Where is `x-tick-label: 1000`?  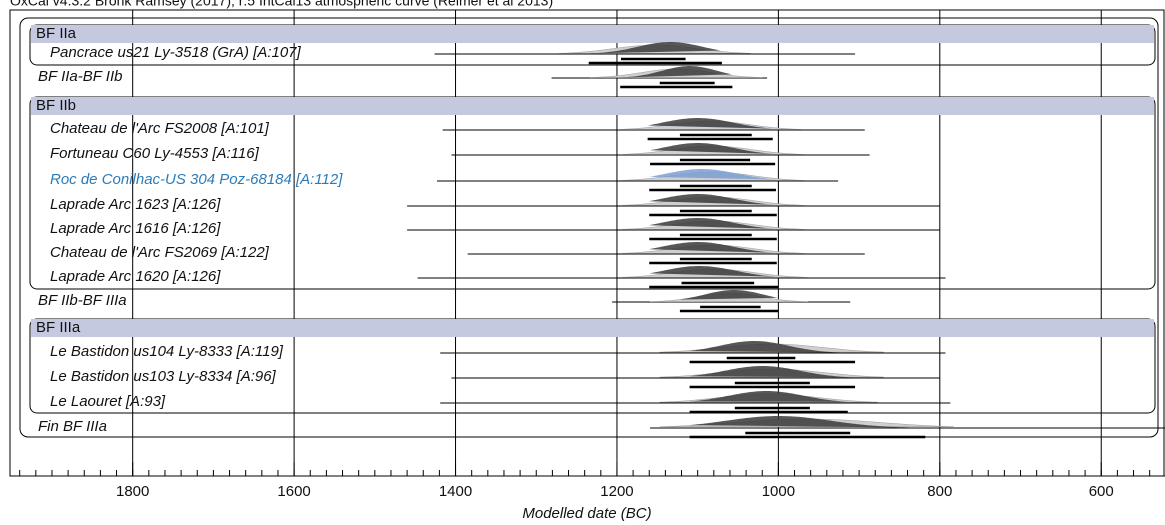 x-tick-label: 1000 is located at coordinates (778, 491).